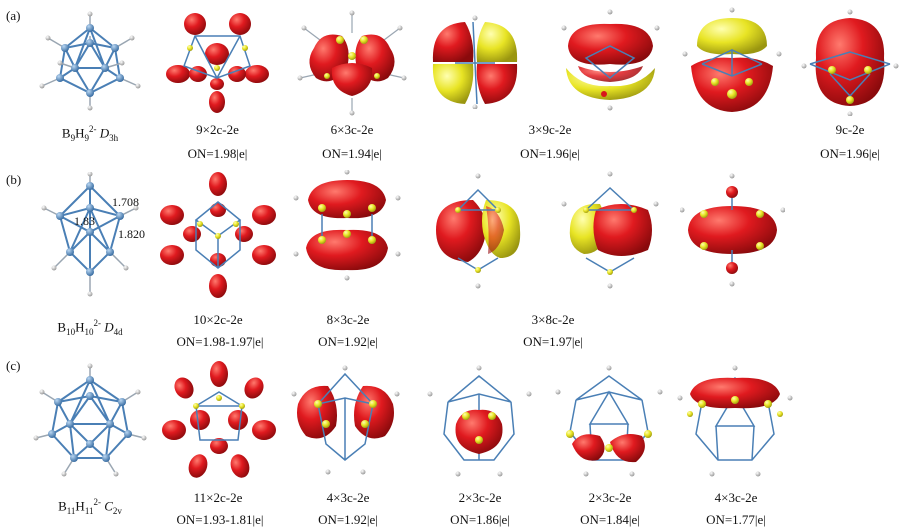 The image size is (909, 529). I want to click on occupancy-a3: ON=1.96|e|, so click(550, 153).